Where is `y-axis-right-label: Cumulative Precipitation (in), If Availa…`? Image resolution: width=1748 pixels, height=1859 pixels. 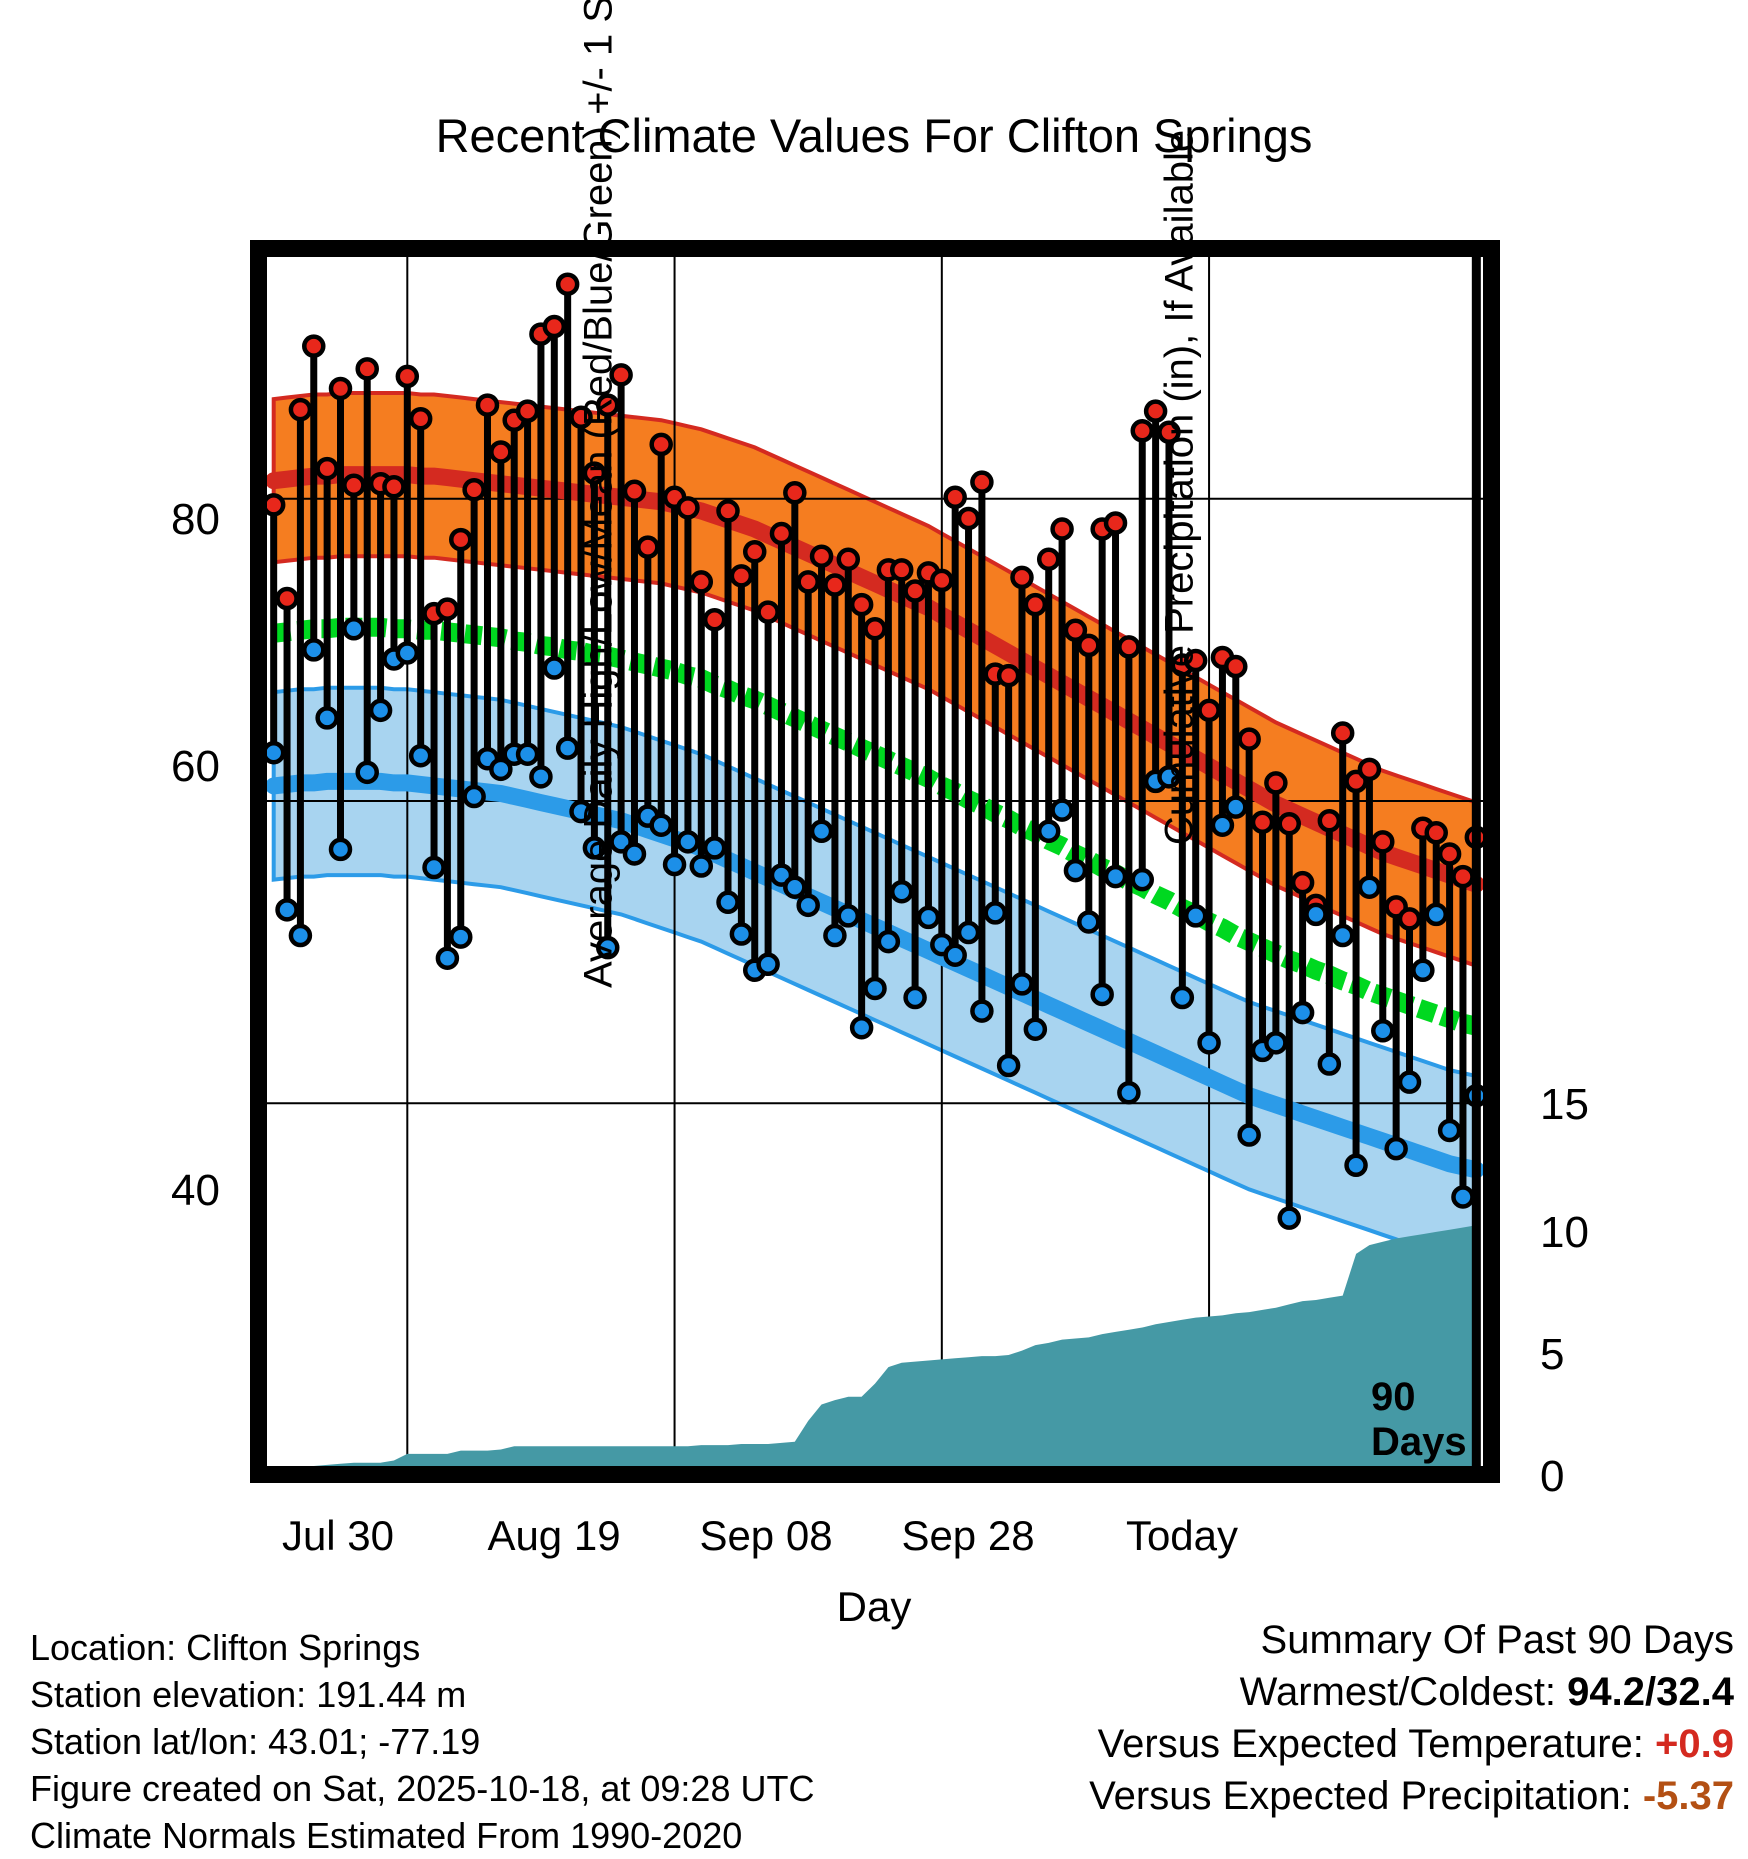
y-axis-right-label: Cumulative Precipitation (in), If Availa… is located at coordinates (1179, 487).